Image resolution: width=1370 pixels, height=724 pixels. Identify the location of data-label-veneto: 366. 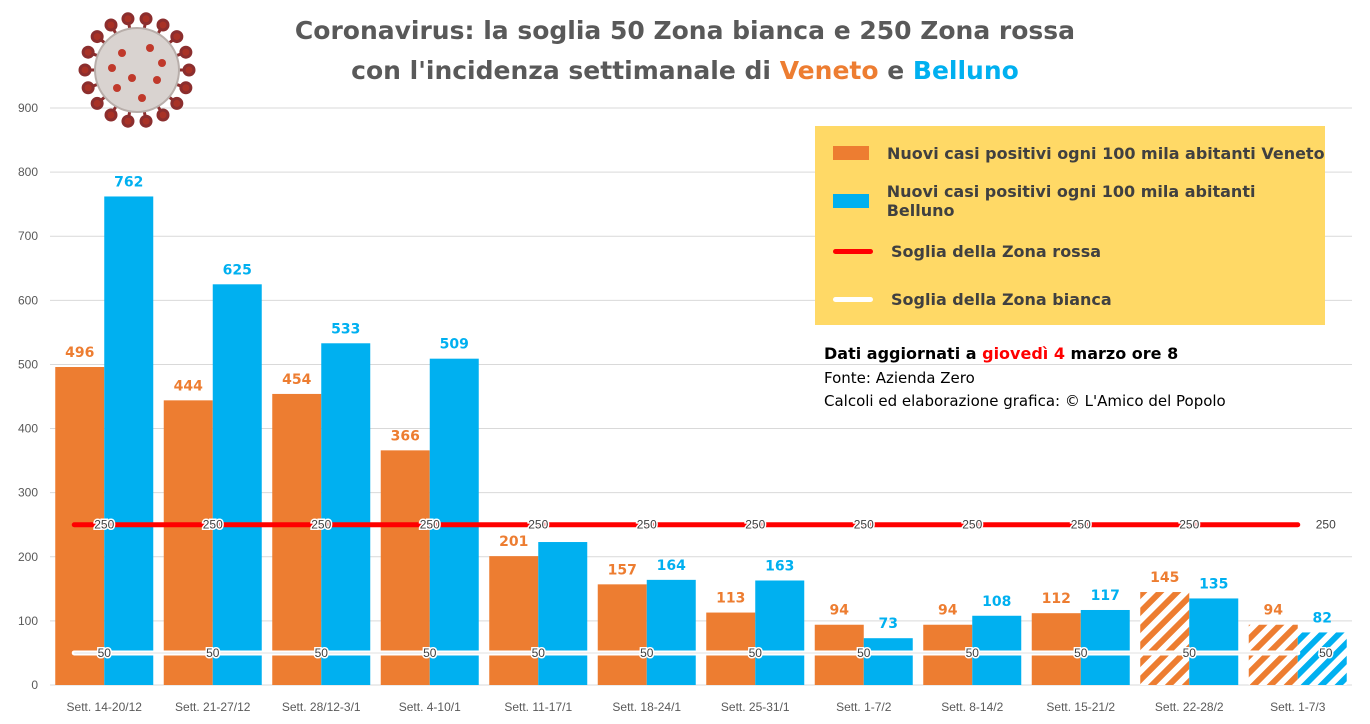
(405, 436).